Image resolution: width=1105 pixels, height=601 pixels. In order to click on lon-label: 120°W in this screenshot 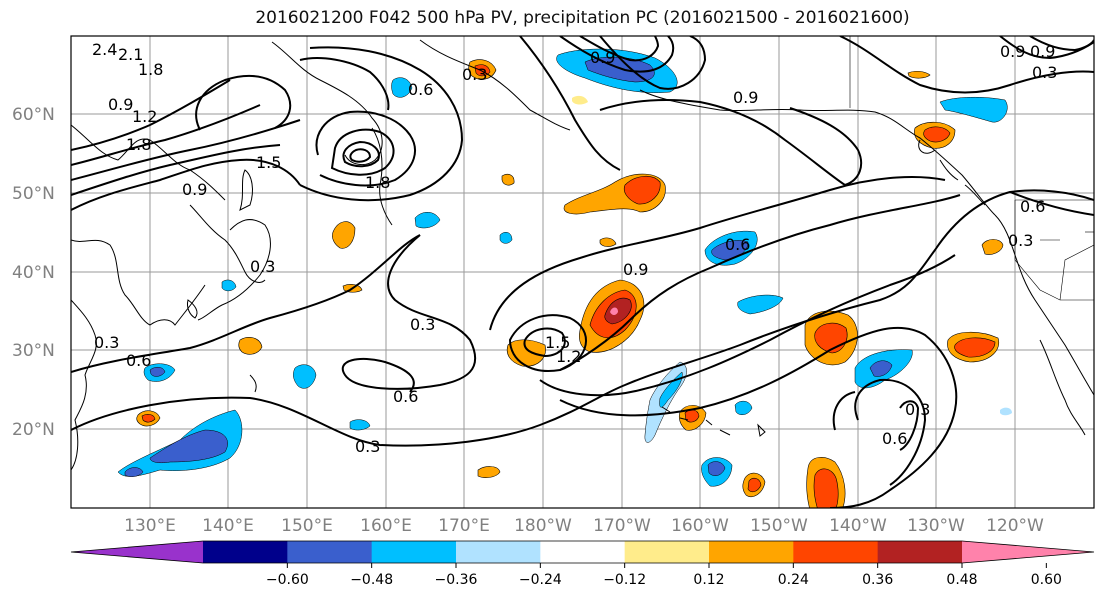, I will do `click(1015, 526)`.